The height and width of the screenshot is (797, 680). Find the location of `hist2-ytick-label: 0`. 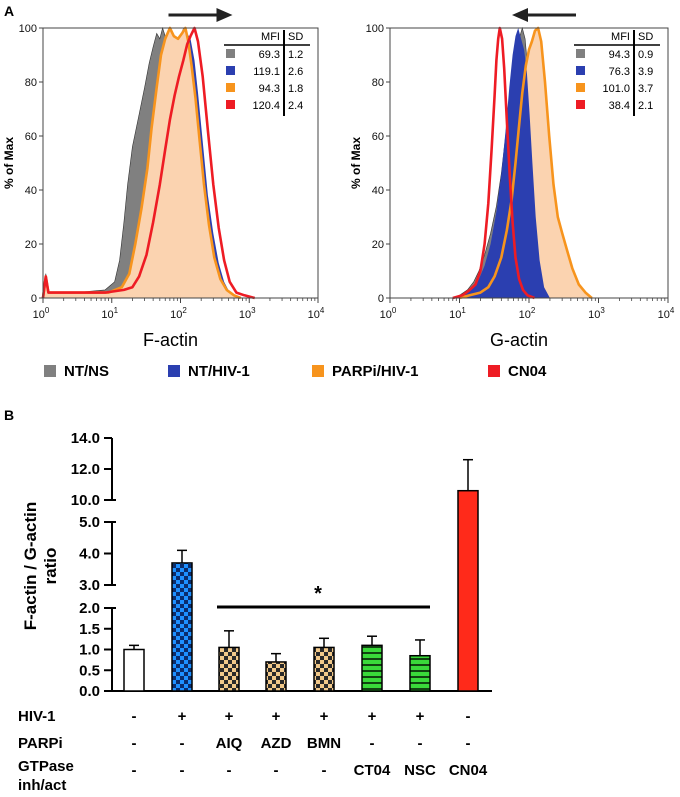

hist2-ytick-label: 0 is located at coordinates (381, 299).